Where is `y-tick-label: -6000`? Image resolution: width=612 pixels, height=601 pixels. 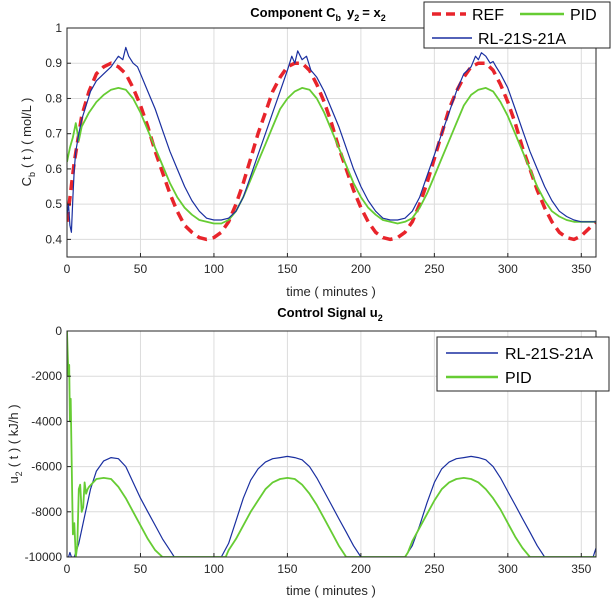
y-tick-label: -6000 is located at coordinates (46, 467).